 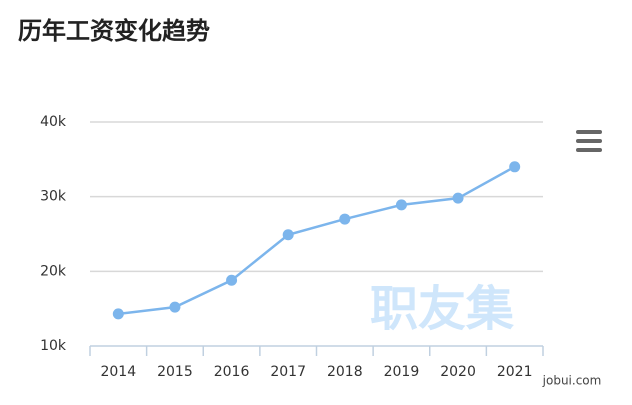 I want to click on x-tick-label: 2015, so click(x=175, y=372).